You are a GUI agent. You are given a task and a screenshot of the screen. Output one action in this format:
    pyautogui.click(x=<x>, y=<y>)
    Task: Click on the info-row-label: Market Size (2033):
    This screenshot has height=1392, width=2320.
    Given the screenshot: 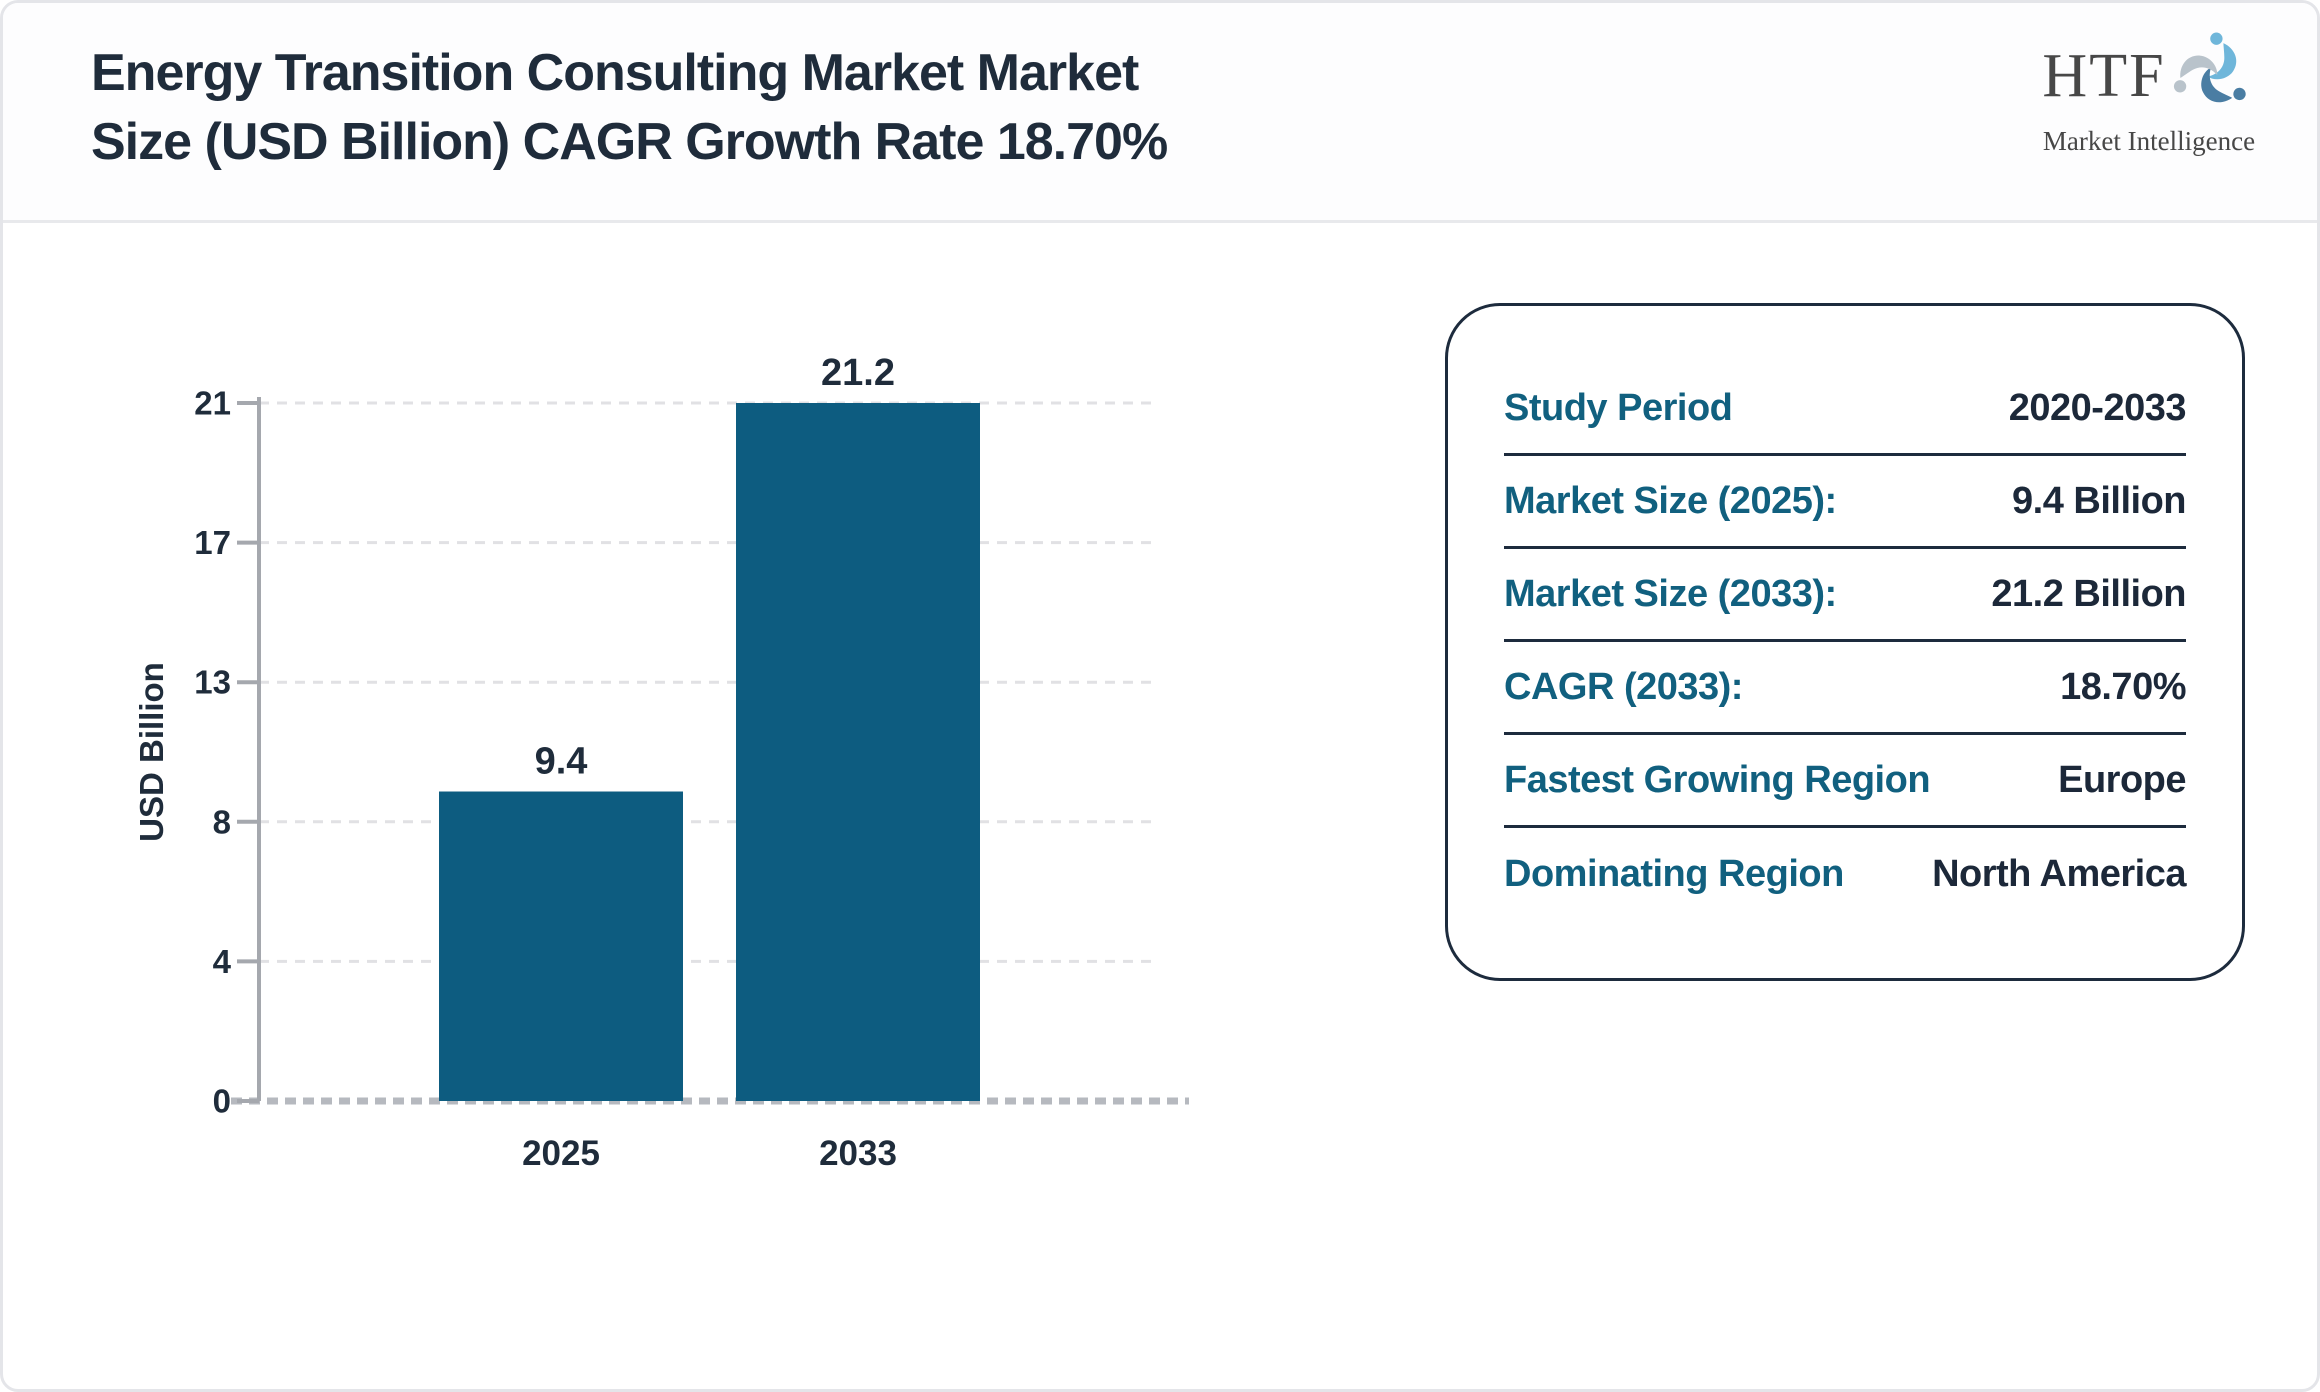 What is the action you would take?
    pyautogui.click(x=1670, y=593)
    